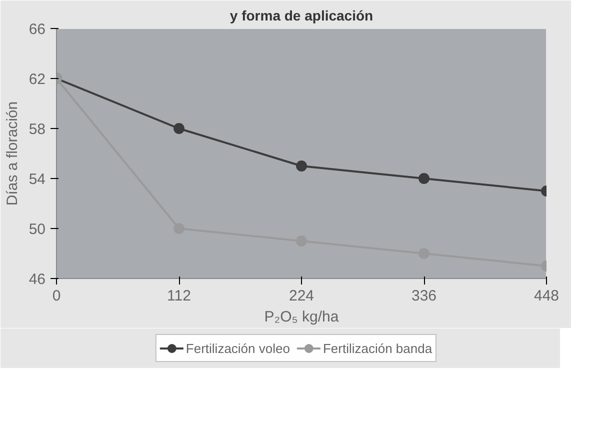 The height and width of the screenshot is (439, 594). I want to click on y-tick-label: 46, so click(37, 279).